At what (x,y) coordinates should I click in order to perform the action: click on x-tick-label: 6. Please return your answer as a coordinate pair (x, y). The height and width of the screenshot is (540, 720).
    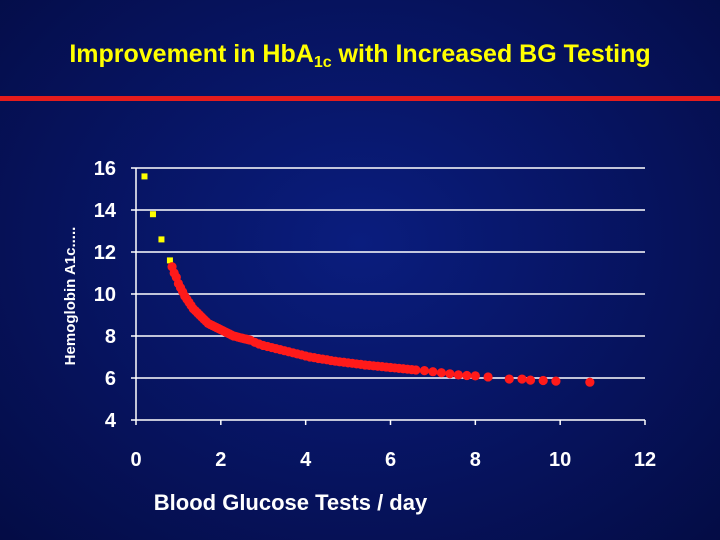
    Looking at the image, I should click on (390, 460).